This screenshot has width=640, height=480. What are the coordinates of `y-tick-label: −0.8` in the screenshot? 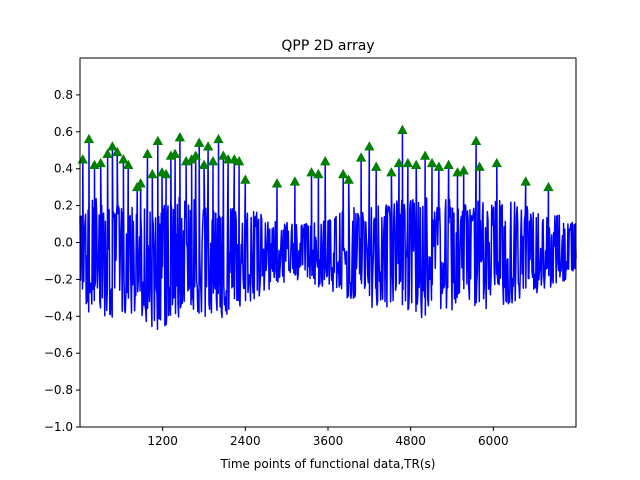 It's located at (58, 390).